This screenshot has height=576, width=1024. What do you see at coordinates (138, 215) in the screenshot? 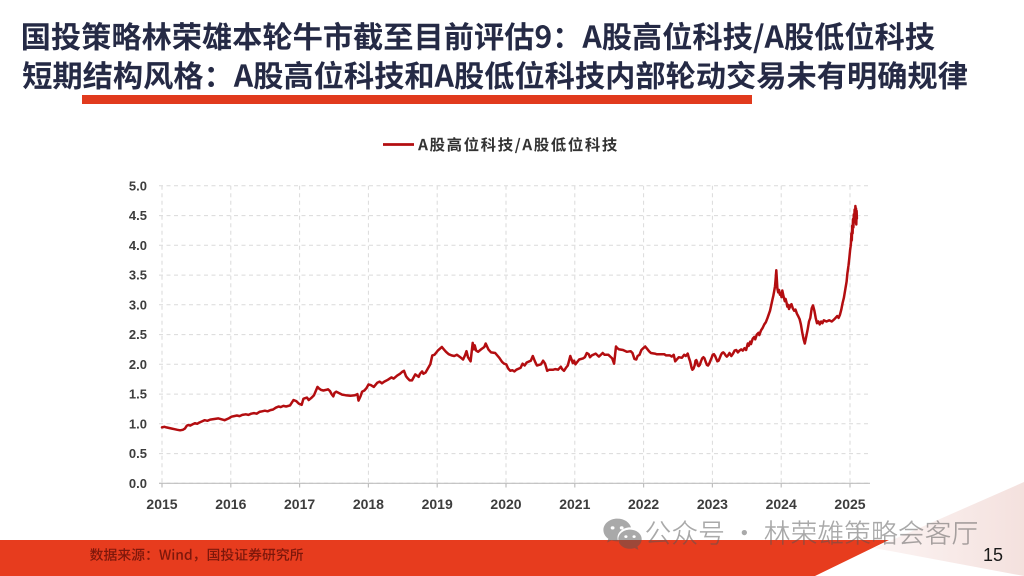
I see `svg-text: 4.5` at bounding box center [138, 215].